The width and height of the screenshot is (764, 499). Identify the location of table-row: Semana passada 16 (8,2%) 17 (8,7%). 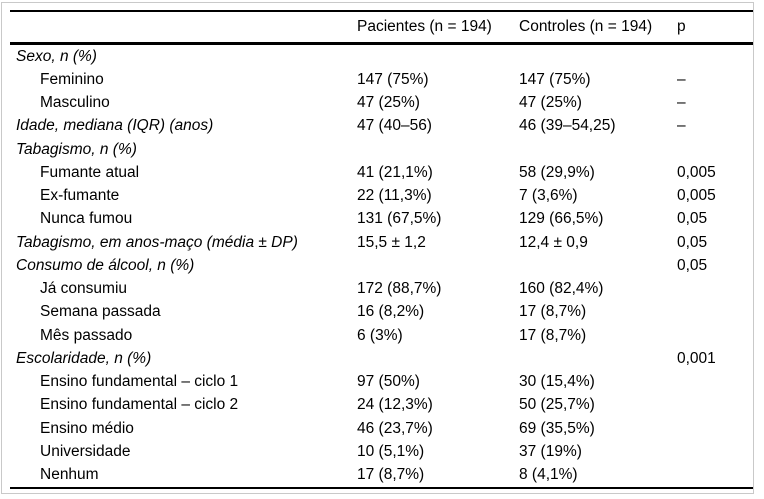
(381, 312).